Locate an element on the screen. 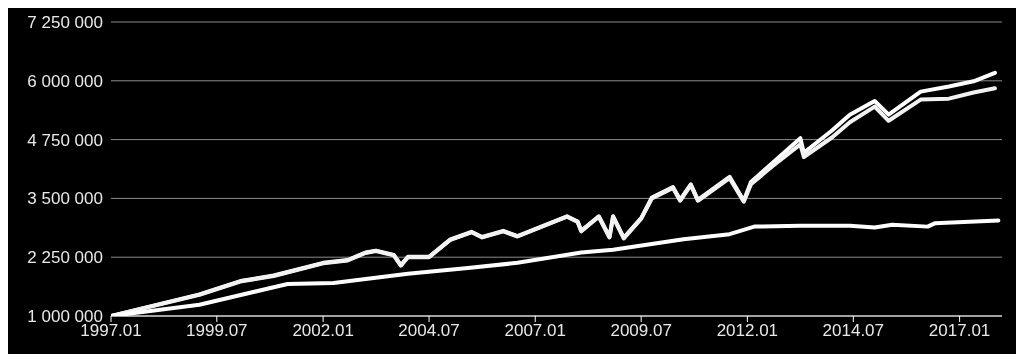 Image resolution: width=1024 pixels, height=362 pixels. x-tick-label: 2004.07 is located at coordinates (429, 331).